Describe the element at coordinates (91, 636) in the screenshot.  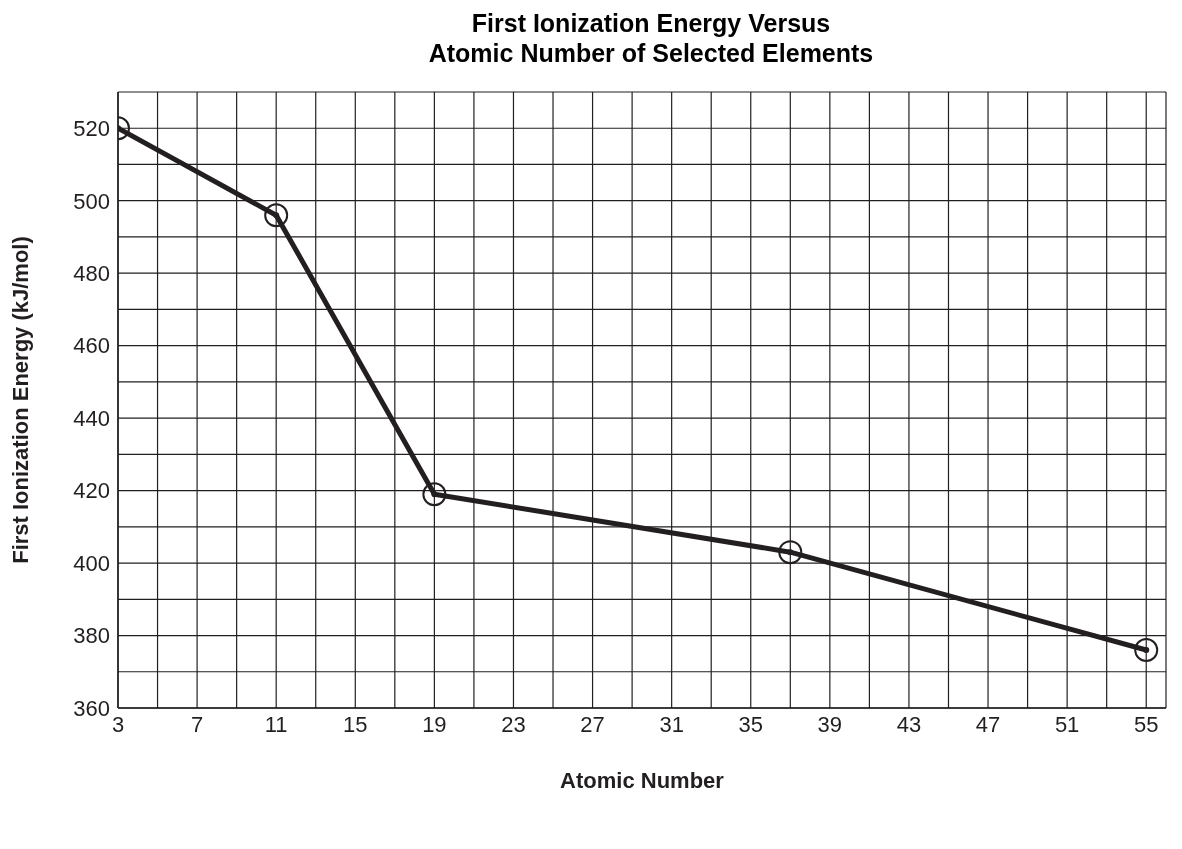
I see `y-tick-label: 380` at that location.